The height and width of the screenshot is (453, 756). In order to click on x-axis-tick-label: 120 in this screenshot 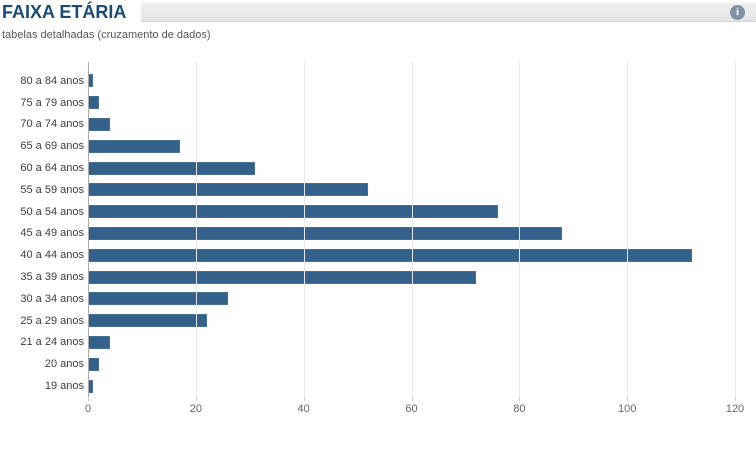, I will do `click(735, 409)`.